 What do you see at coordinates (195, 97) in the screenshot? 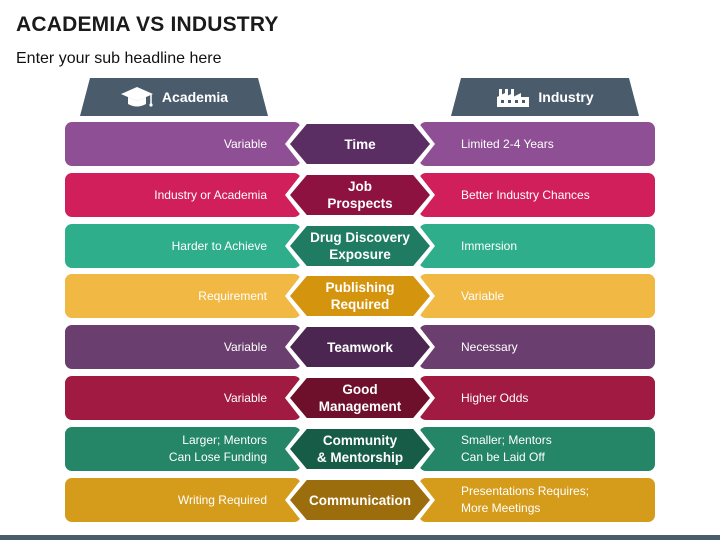
I see `academia-header-label: Academia` at bounding box center [195, 97].